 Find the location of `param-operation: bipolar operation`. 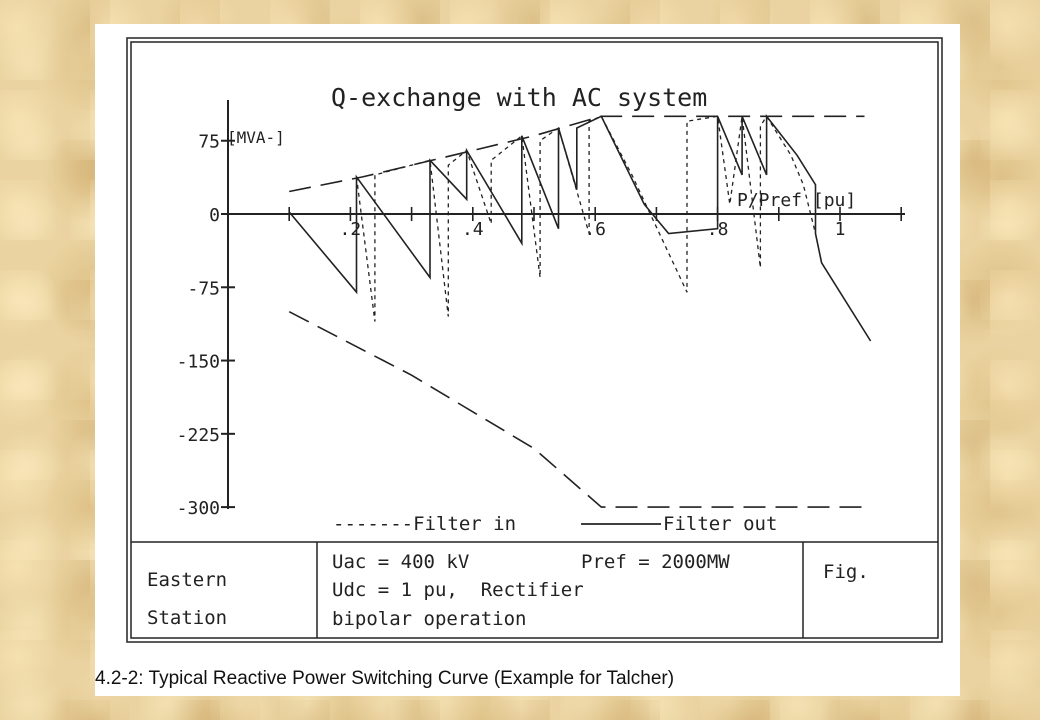

param-operation: bipolar operation is located at coordinates (429, 619).